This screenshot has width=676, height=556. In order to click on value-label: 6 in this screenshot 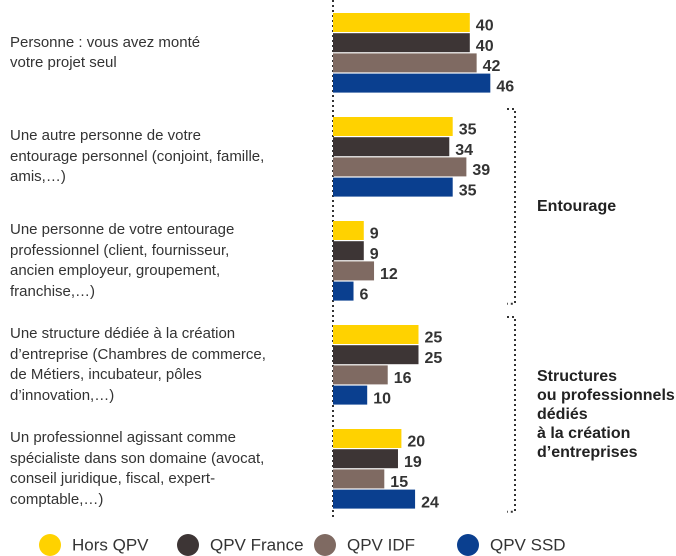, I will do `click(364, 294)`.